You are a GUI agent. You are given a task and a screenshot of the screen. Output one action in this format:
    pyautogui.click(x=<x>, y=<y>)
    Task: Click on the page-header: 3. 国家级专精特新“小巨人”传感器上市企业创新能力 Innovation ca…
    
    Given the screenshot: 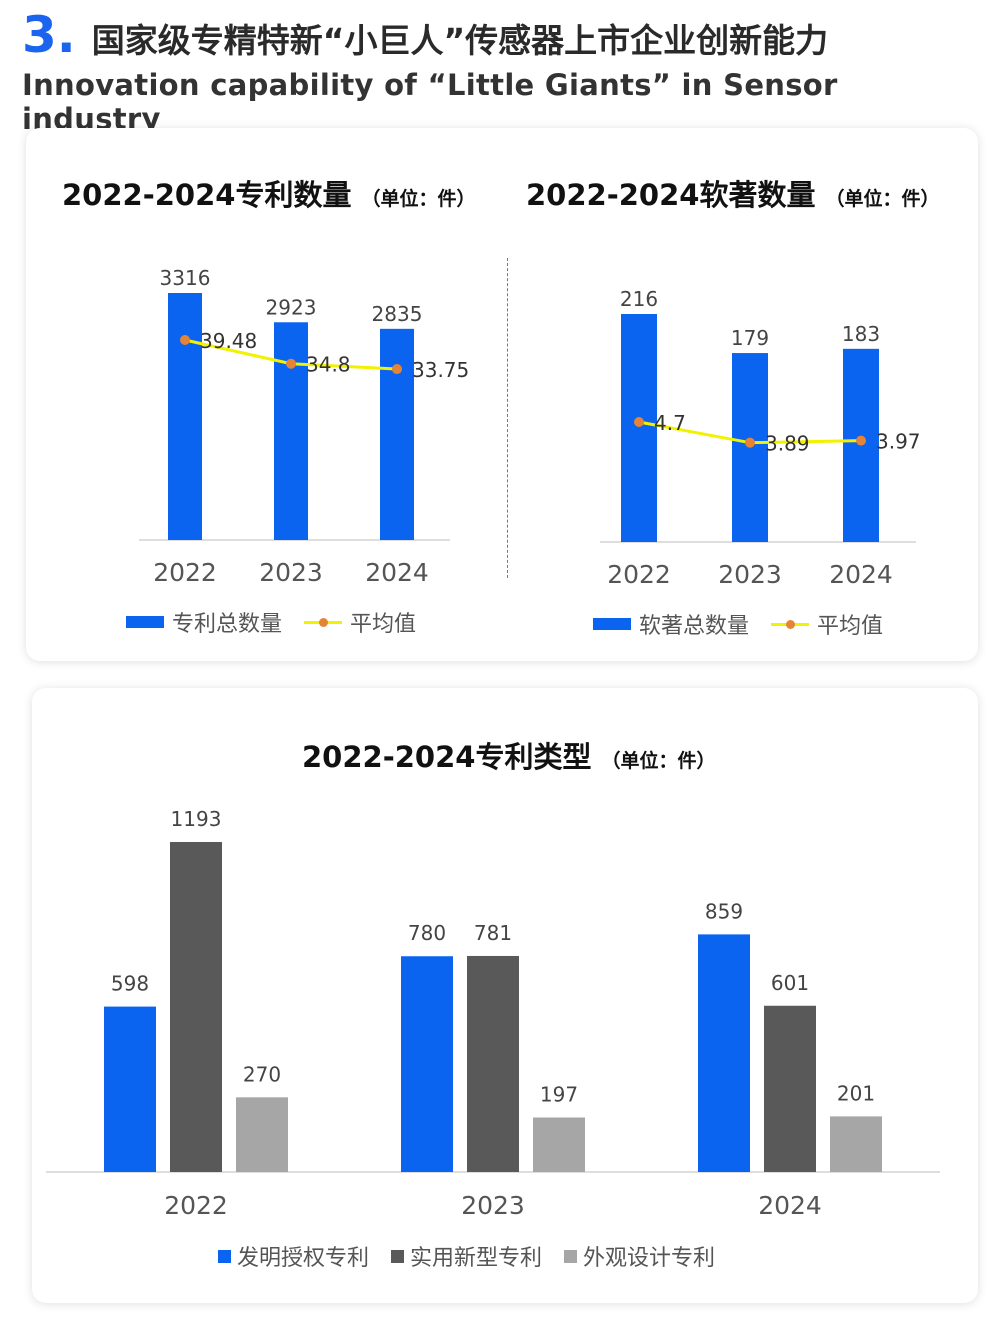 What is the action you would take?
    pyautogui.click(x=501, y=70)
    